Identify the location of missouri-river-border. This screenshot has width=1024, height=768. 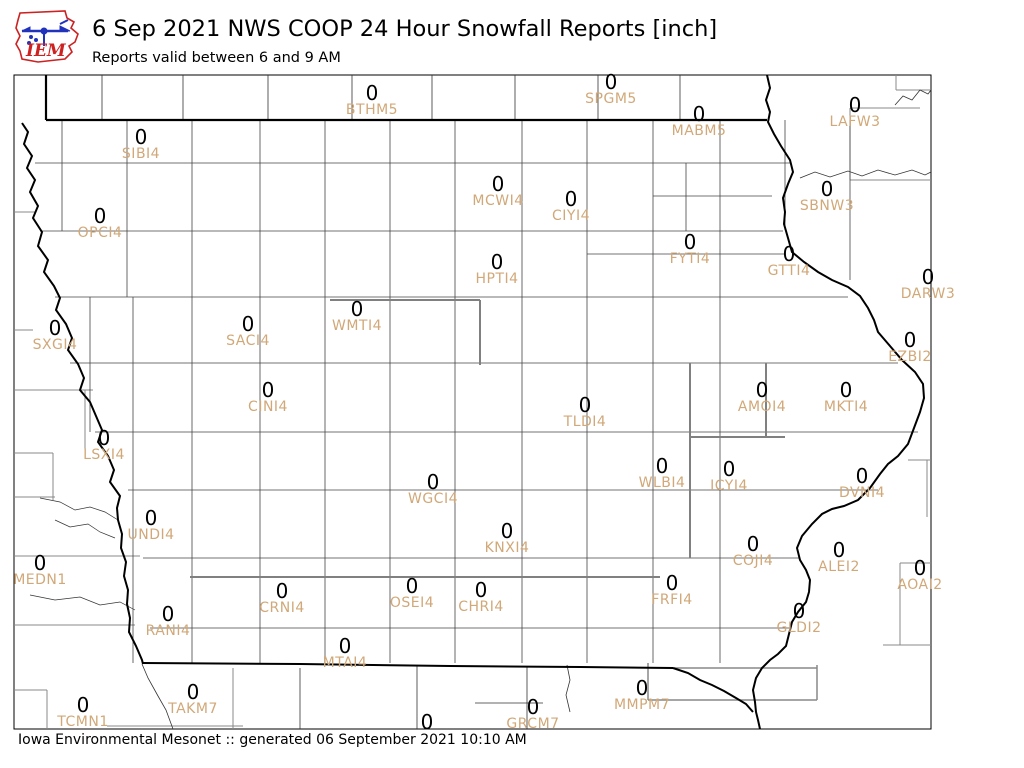
(82, 393).